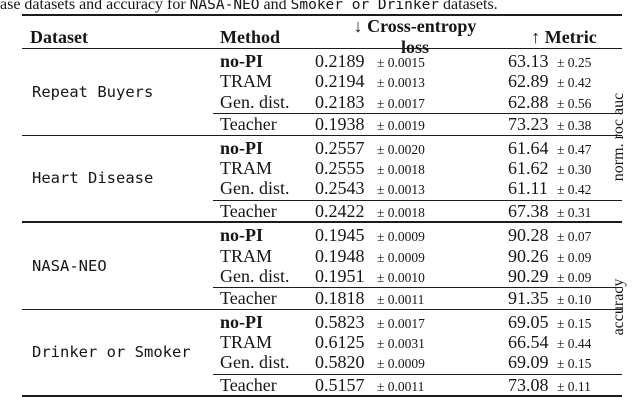  I want to click on table-row: Teacher 0.1818 ± 0.0011 91.35 ± 0.10, so click(417, 298).